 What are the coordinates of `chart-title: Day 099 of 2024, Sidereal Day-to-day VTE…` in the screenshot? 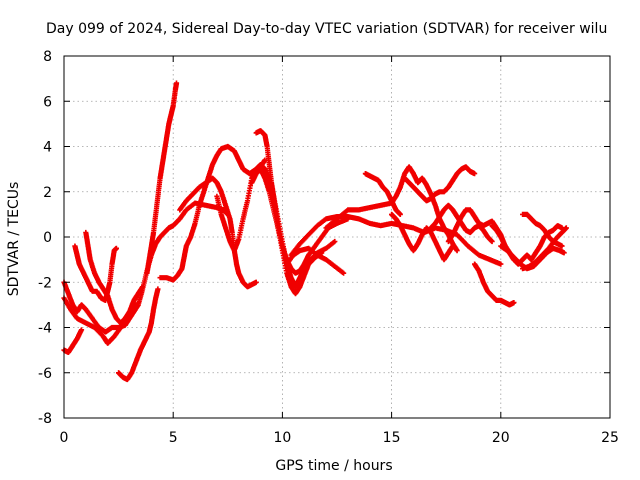 It's located at (326, 29).